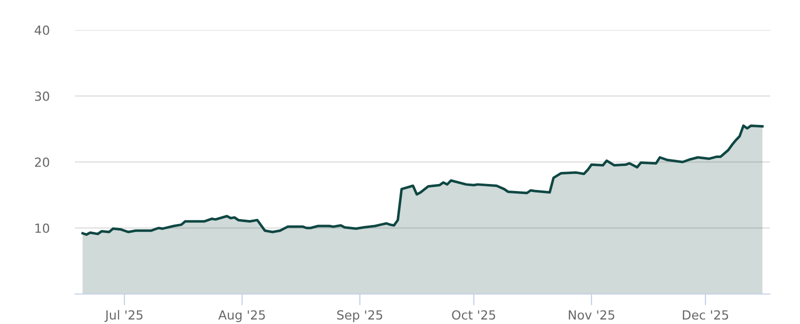  I want to click on y-tick-label: 10, so click(42, 228).